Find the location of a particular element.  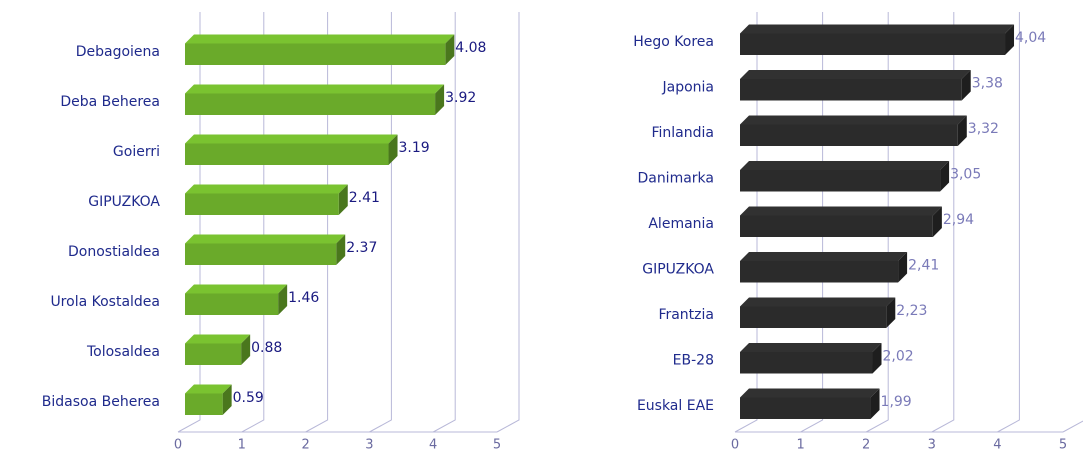

data-label: 3,32 is located at coordinates (983, 129).